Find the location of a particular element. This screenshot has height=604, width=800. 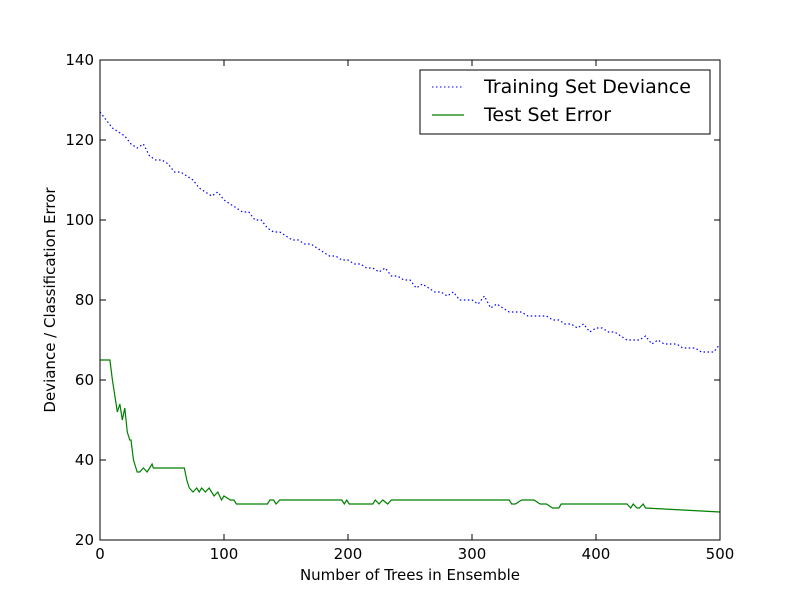

x-tick-label: 200 is located at coordinates (348, 554).